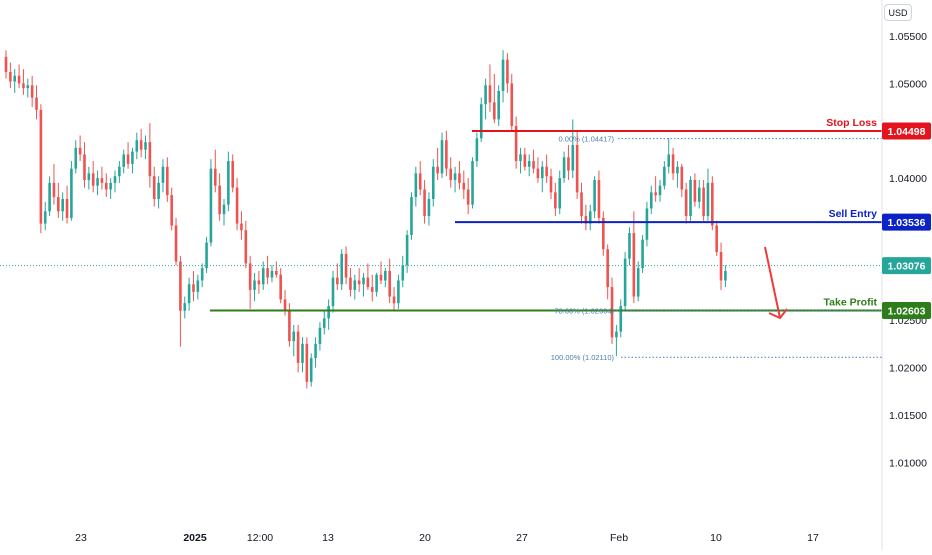  What do you see at coordinates (195, 538) in the screenshot?
I see `x-tick-label: 2025` at bounding box center [195, 538].